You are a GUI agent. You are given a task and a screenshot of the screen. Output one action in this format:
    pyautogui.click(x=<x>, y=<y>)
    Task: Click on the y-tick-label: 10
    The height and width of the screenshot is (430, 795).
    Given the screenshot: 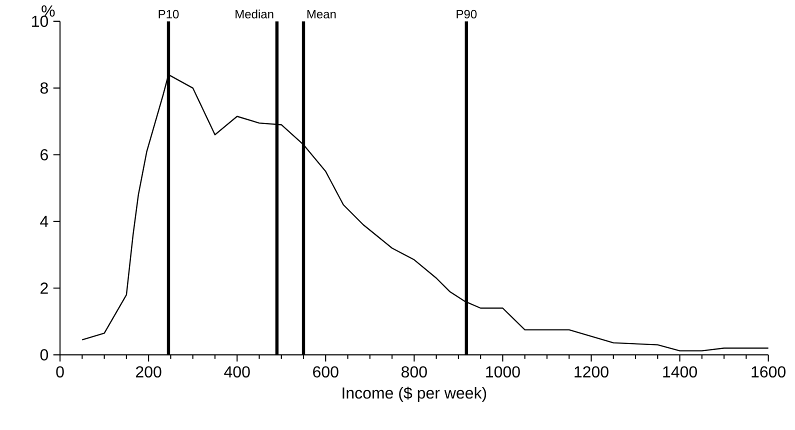 What is the action you would take?
    pyautogui.click(x=40, y=22)
    